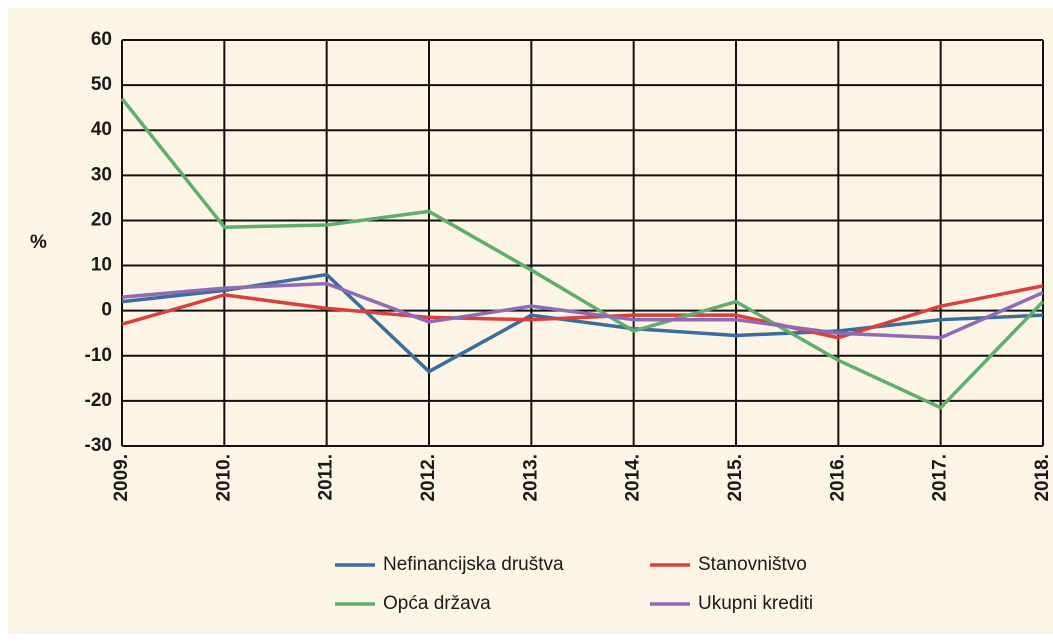 This screenshot has width=1053, height=642. Describe the element at coordinates (38, 242) in the screenshot. I see `y-axis-label: %` at that location.